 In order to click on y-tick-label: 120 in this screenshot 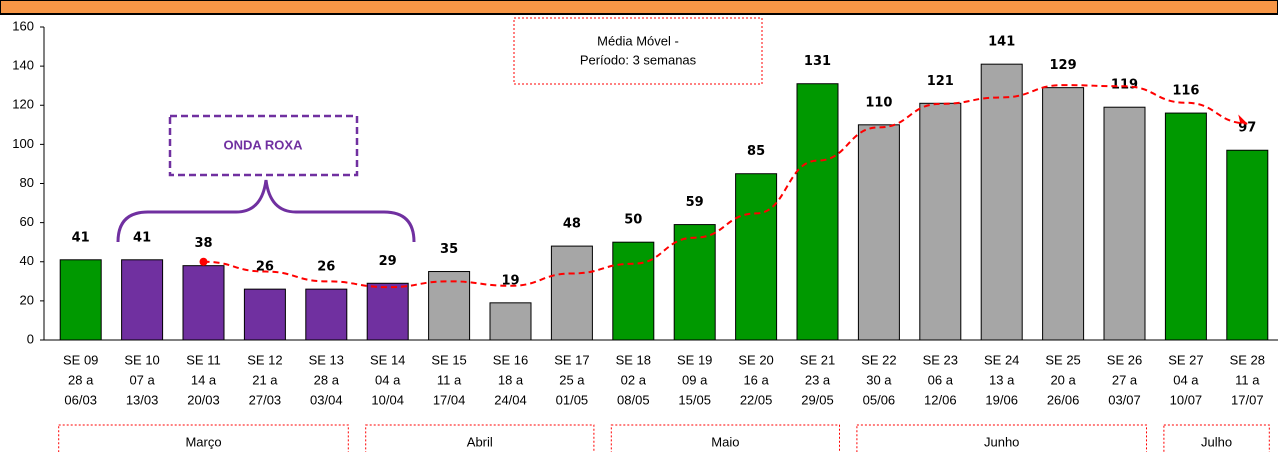, I will do `click(23, 104)`.